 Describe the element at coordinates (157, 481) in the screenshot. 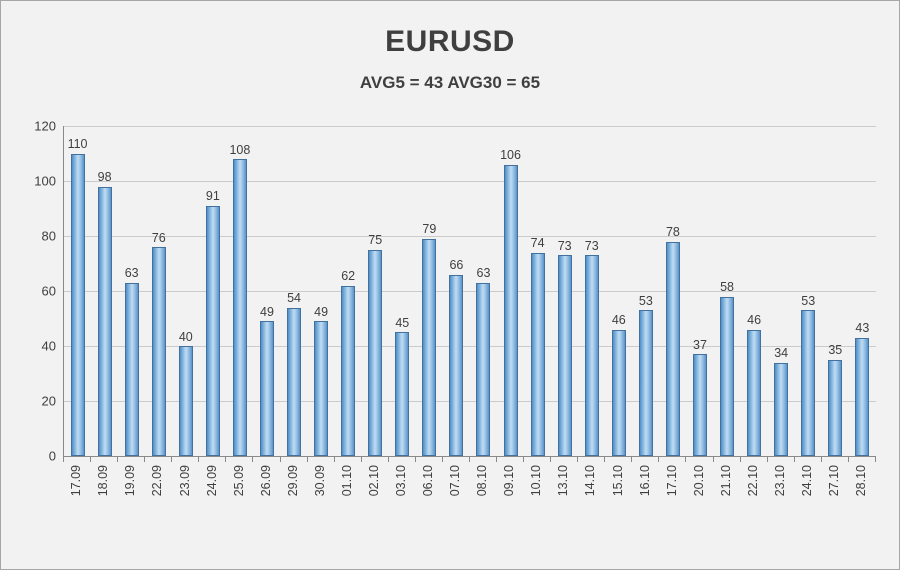

I see `x-axis-label-text: 22.09` at that location.